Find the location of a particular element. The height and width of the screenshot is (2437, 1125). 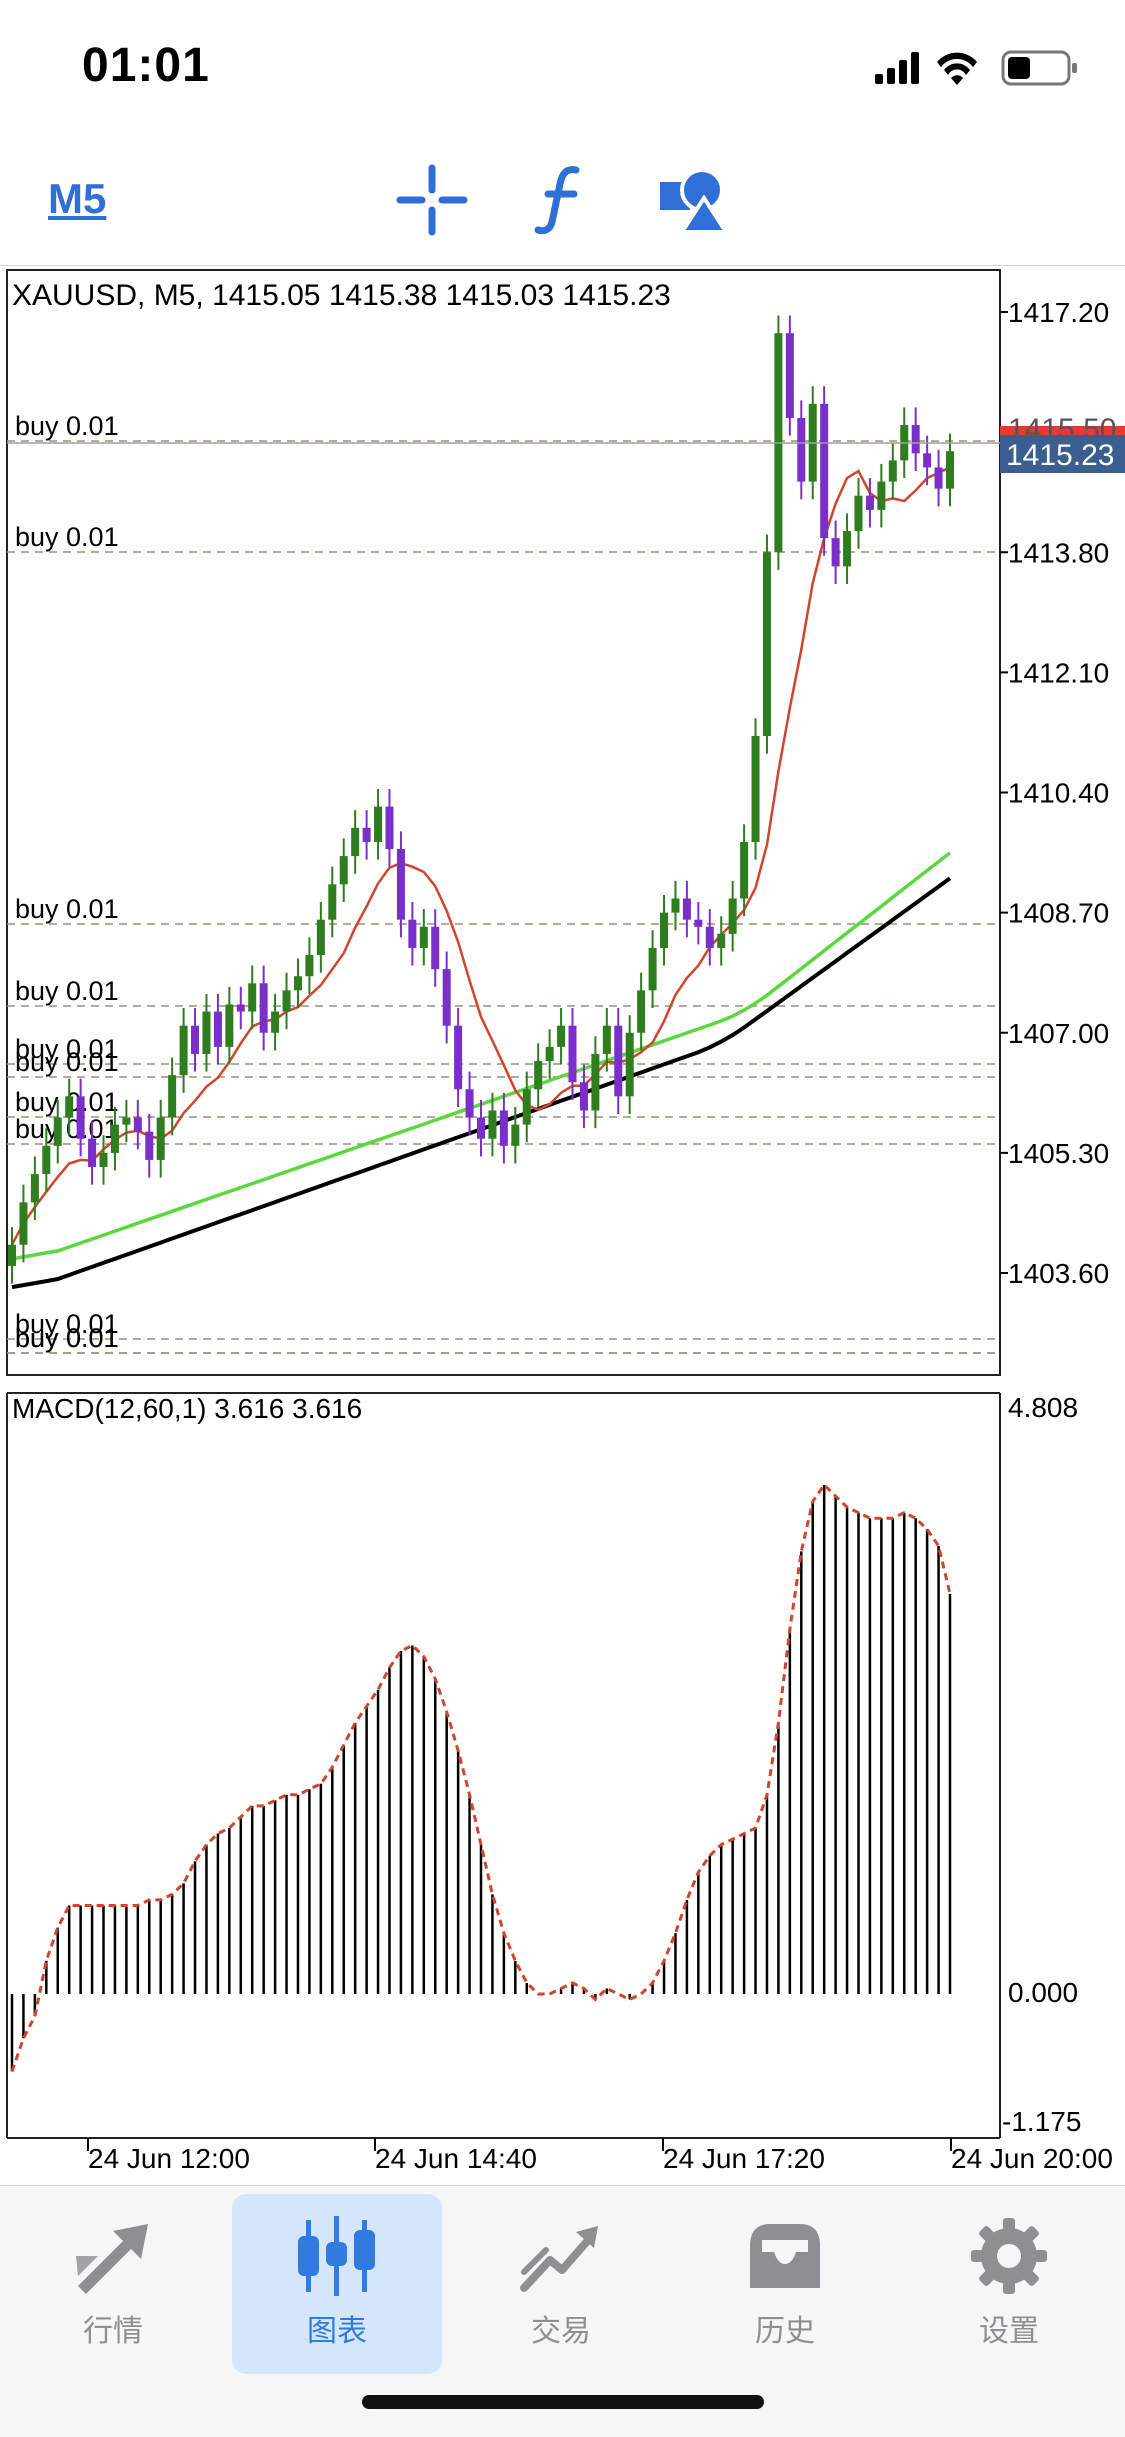

macd-header: MACD(12,60,1) 3.616 3.616 is located at coordinates (187, 1408).